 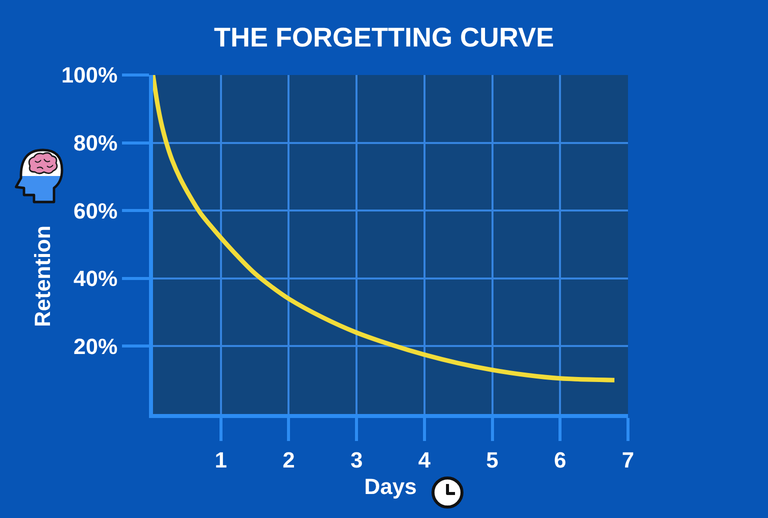 I want to click on x-tick-label: 3, so click(x=356, y=459).